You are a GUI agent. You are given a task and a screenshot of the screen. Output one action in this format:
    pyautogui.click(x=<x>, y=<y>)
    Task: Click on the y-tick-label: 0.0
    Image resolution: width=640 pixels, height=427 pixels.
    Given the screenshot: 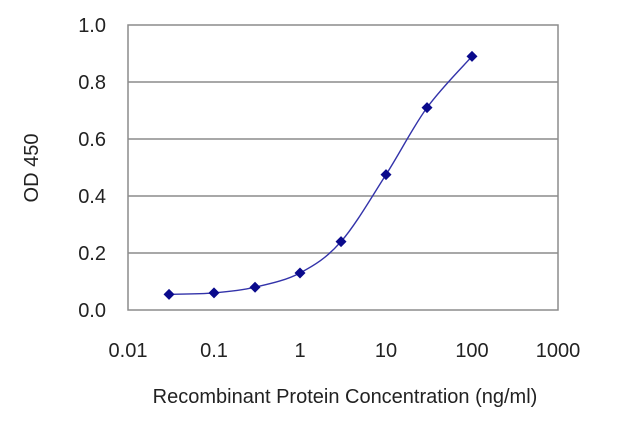 What is the action you would take?
    pyautogui.click(x=92, y=311)
    